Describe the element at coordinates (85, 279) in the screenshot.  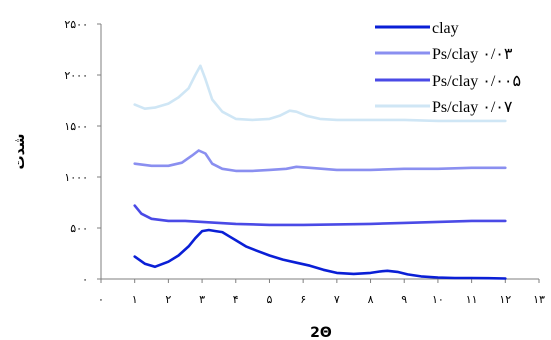
I see `y-tick-label: ۰` at that location.